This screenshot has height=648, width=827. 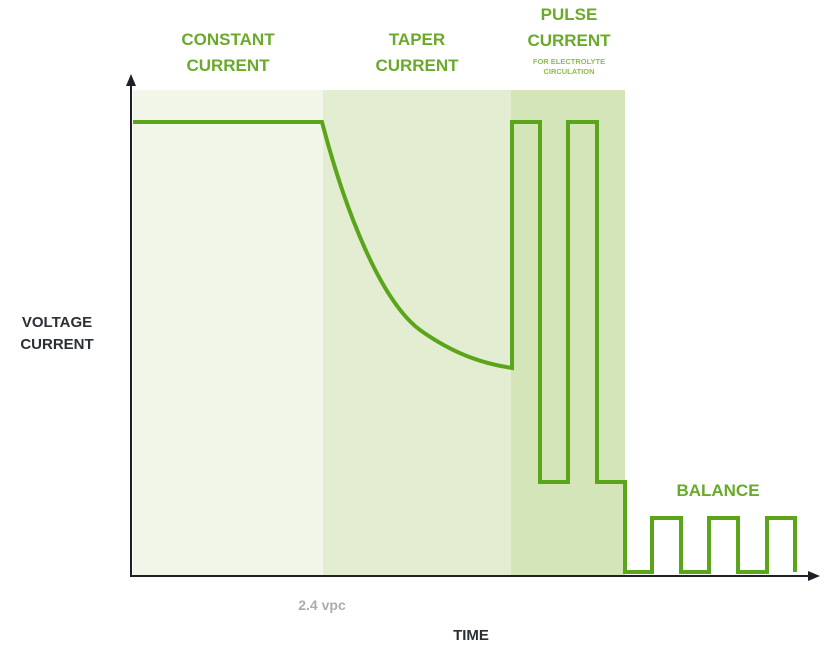 I want to click on voltage-threshold-note: 2.4 vpc, so click(x=322, y=605).